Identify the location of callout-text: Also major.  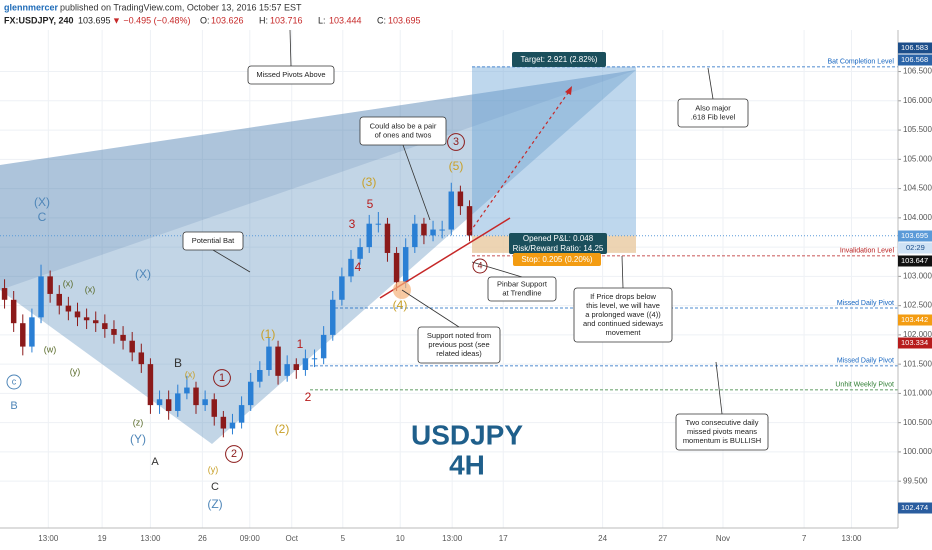
(713, 107).